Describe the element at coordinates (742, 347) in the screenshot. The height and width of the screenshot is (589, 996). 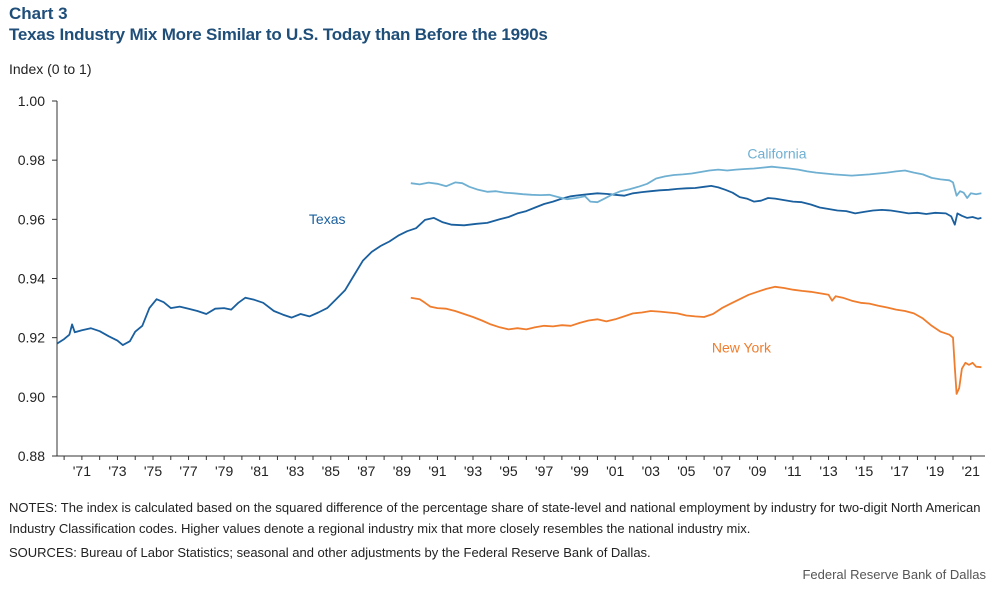
I see `new-york-series-label: New York` at that location.